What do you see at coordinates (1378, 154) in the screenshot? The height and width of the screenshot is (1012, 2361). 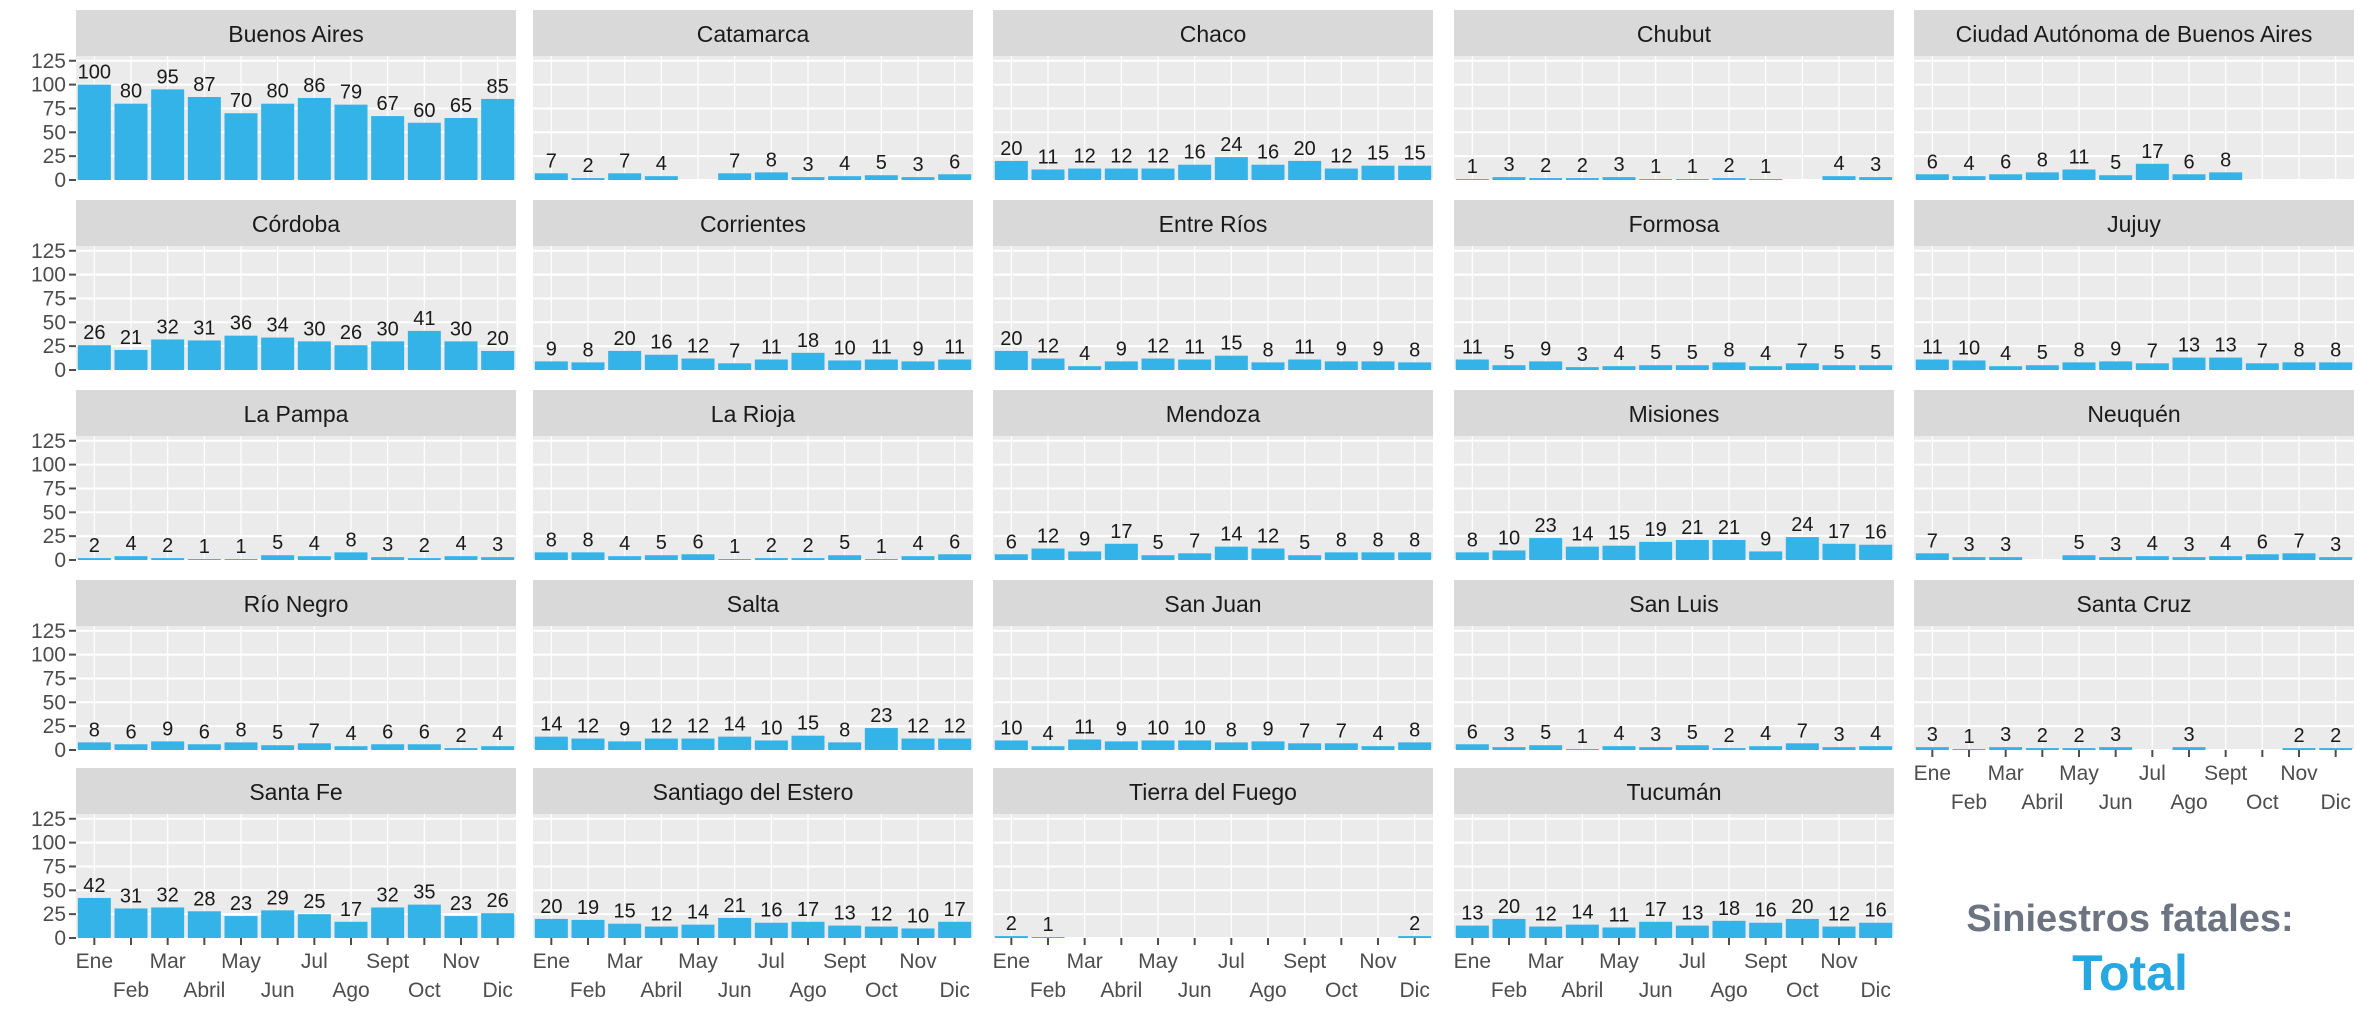 I see `data-label: 15` at bounding box center [1378, 154].